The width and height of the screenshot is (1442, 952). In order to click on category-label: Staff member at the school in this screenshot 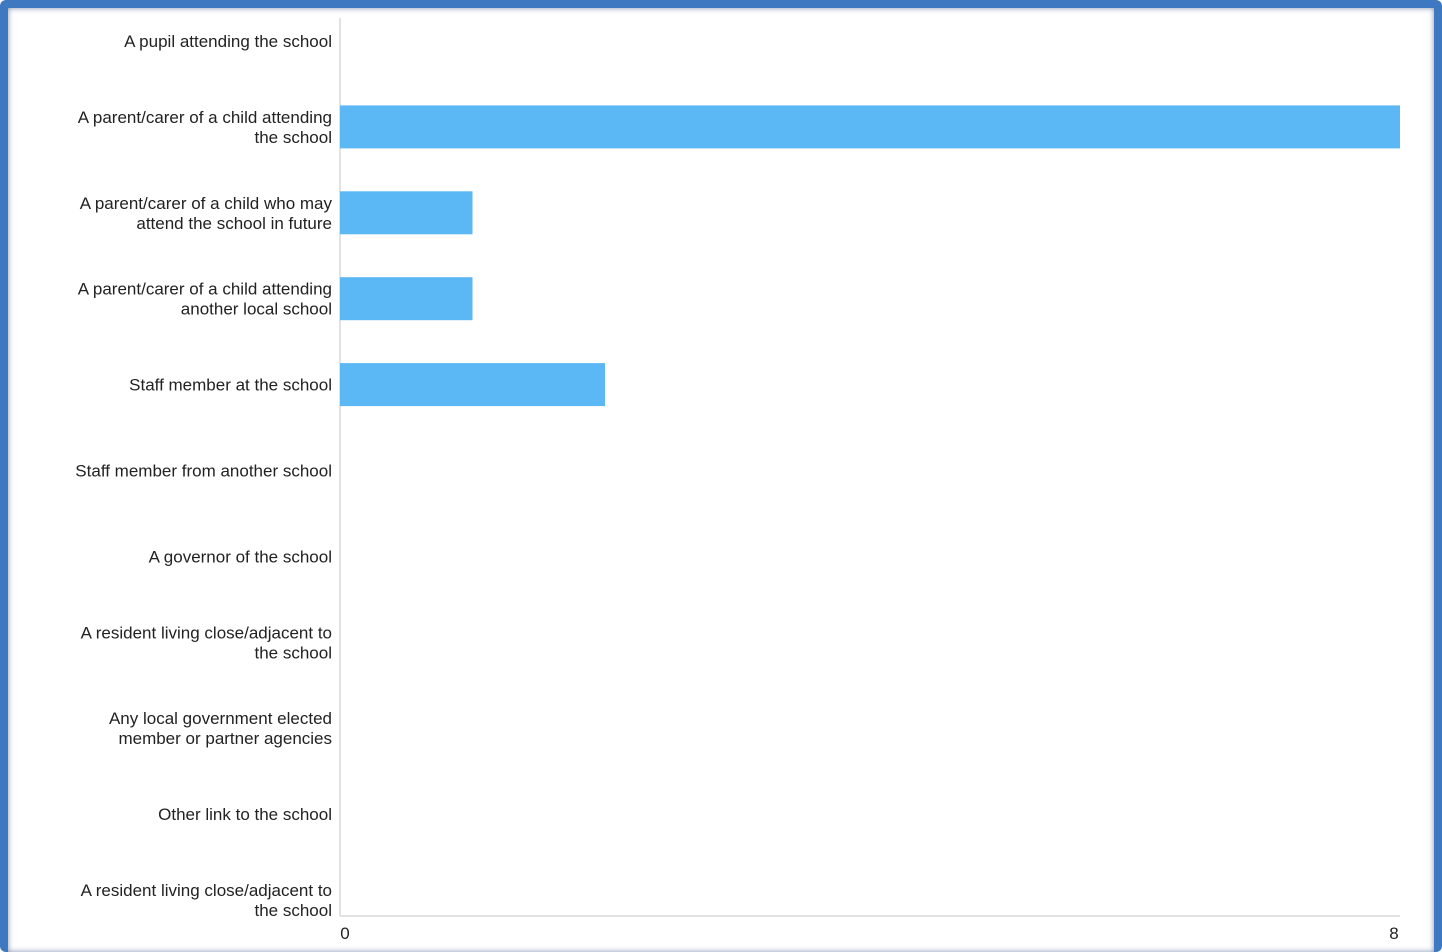, I will do `click(230, 385)`.